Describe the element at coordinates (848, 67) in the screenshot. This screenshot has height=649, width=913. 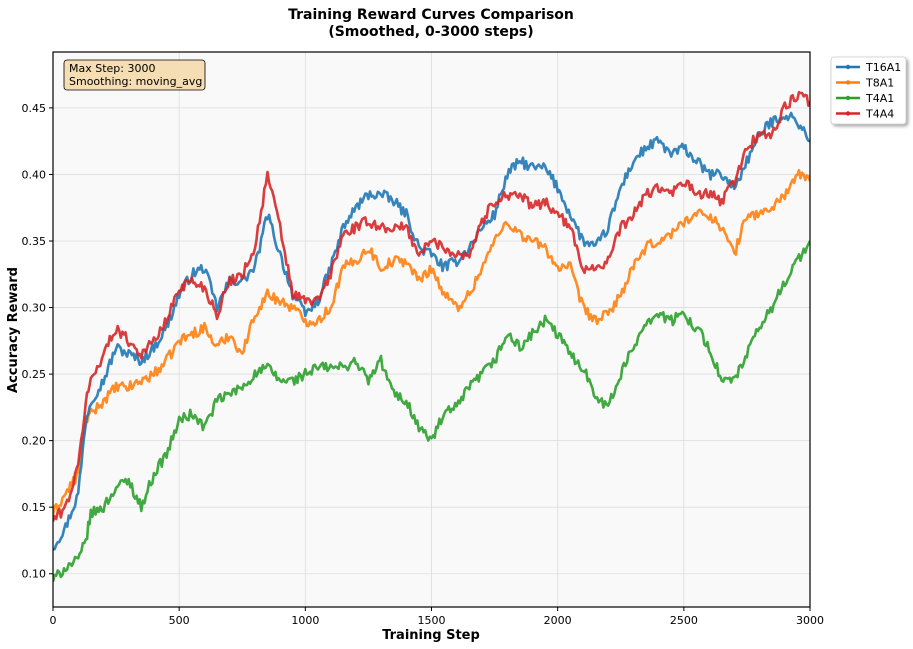
I see `legend-marker-t16a1` at that location.